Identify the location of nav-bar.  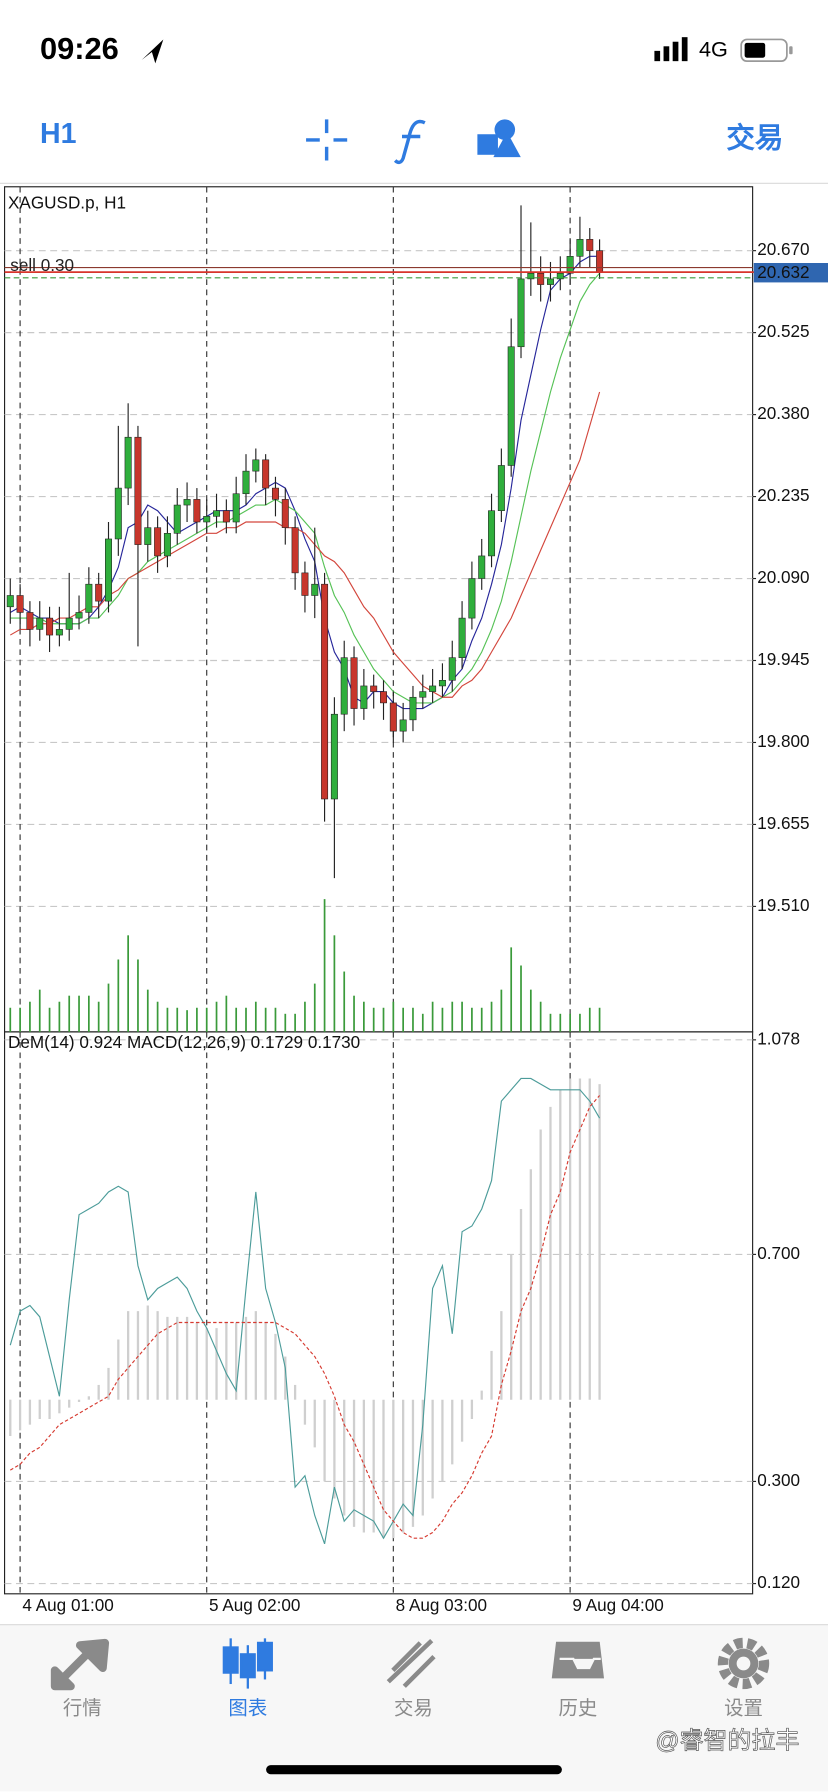
(414, 1708).